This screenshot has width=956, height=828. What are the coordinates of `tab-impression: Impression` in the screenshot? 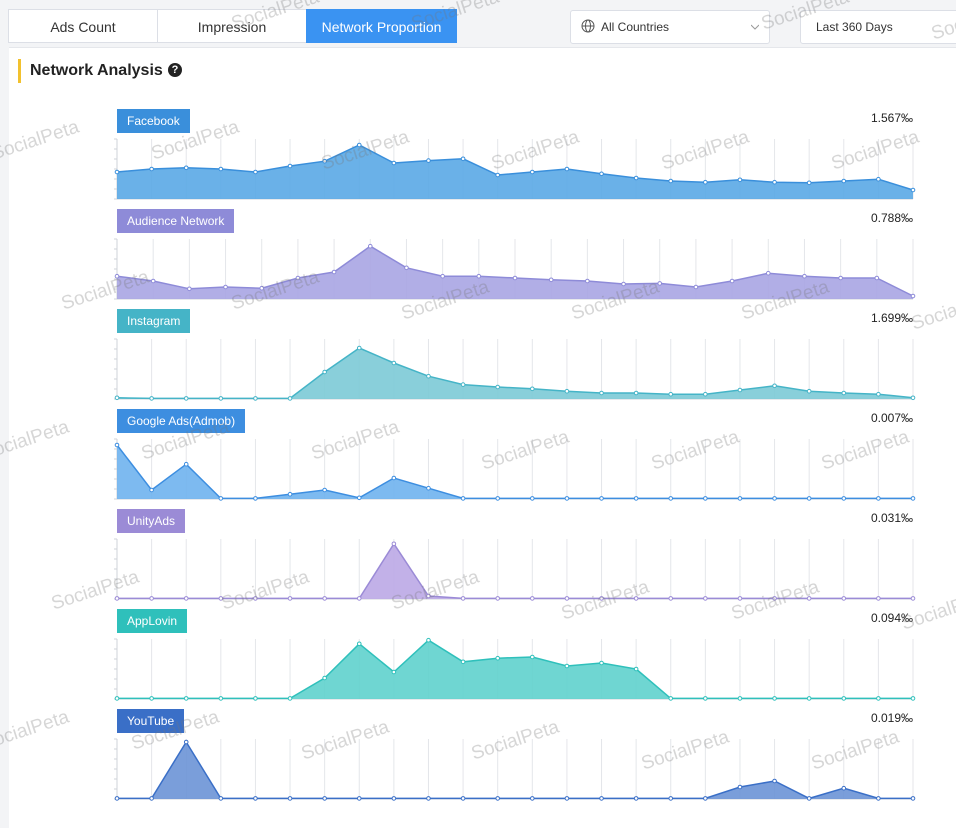 It's located at (232, 26).